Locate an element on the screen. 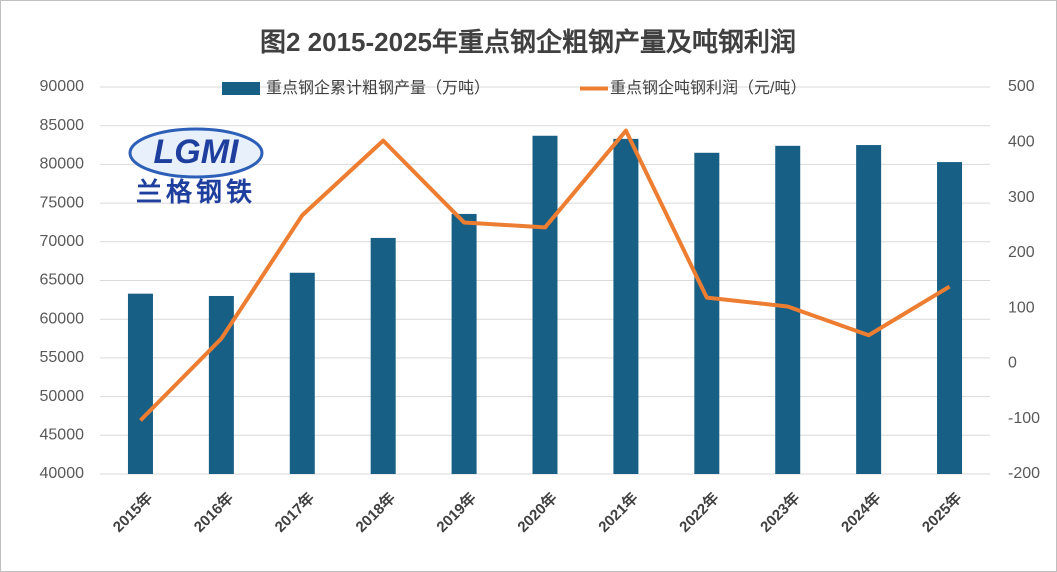 Image resolution: width=1057 pixels, height=572 pixels. logo: LGMI 兰格钢铁 is located at coordinates (196, 167).